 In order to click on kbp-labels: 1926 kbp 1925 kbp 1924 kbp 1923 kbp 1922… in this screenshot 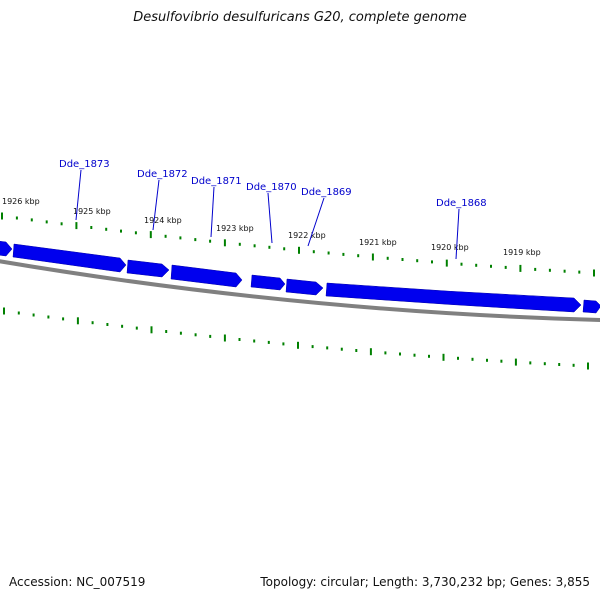, I will do `click(271, 227)`.